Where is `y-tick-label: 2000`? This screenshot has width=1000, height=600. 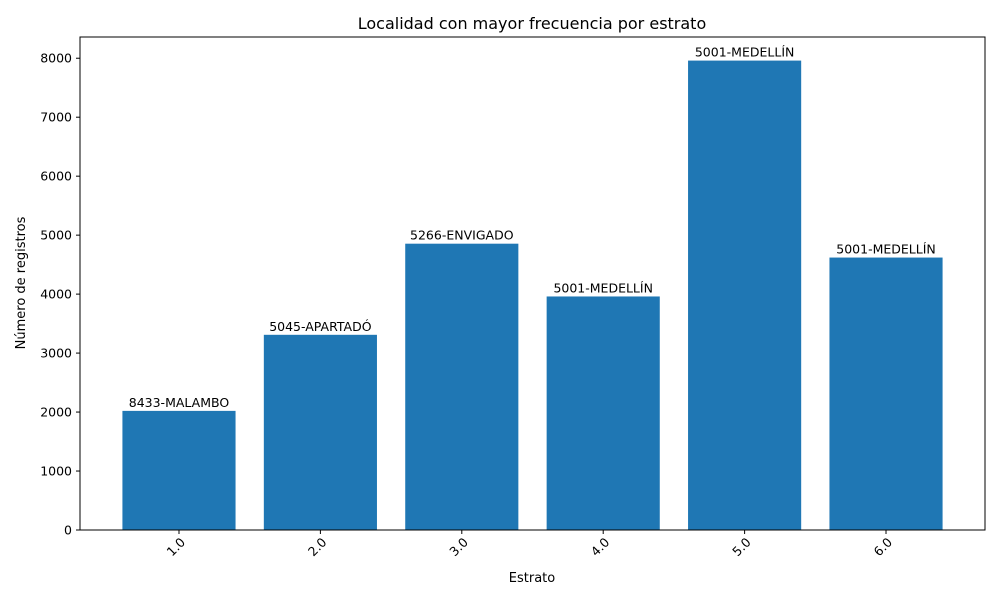
y-tick-label: 2000 is located at coordinates (56, 412).